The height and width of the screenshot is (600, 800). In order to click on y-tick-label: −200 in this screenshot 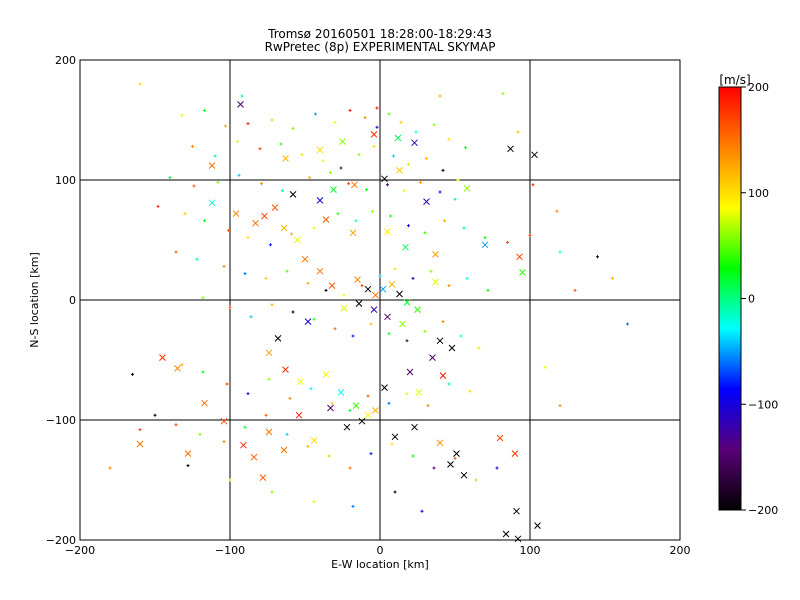, I will do `click(61, 540)`.